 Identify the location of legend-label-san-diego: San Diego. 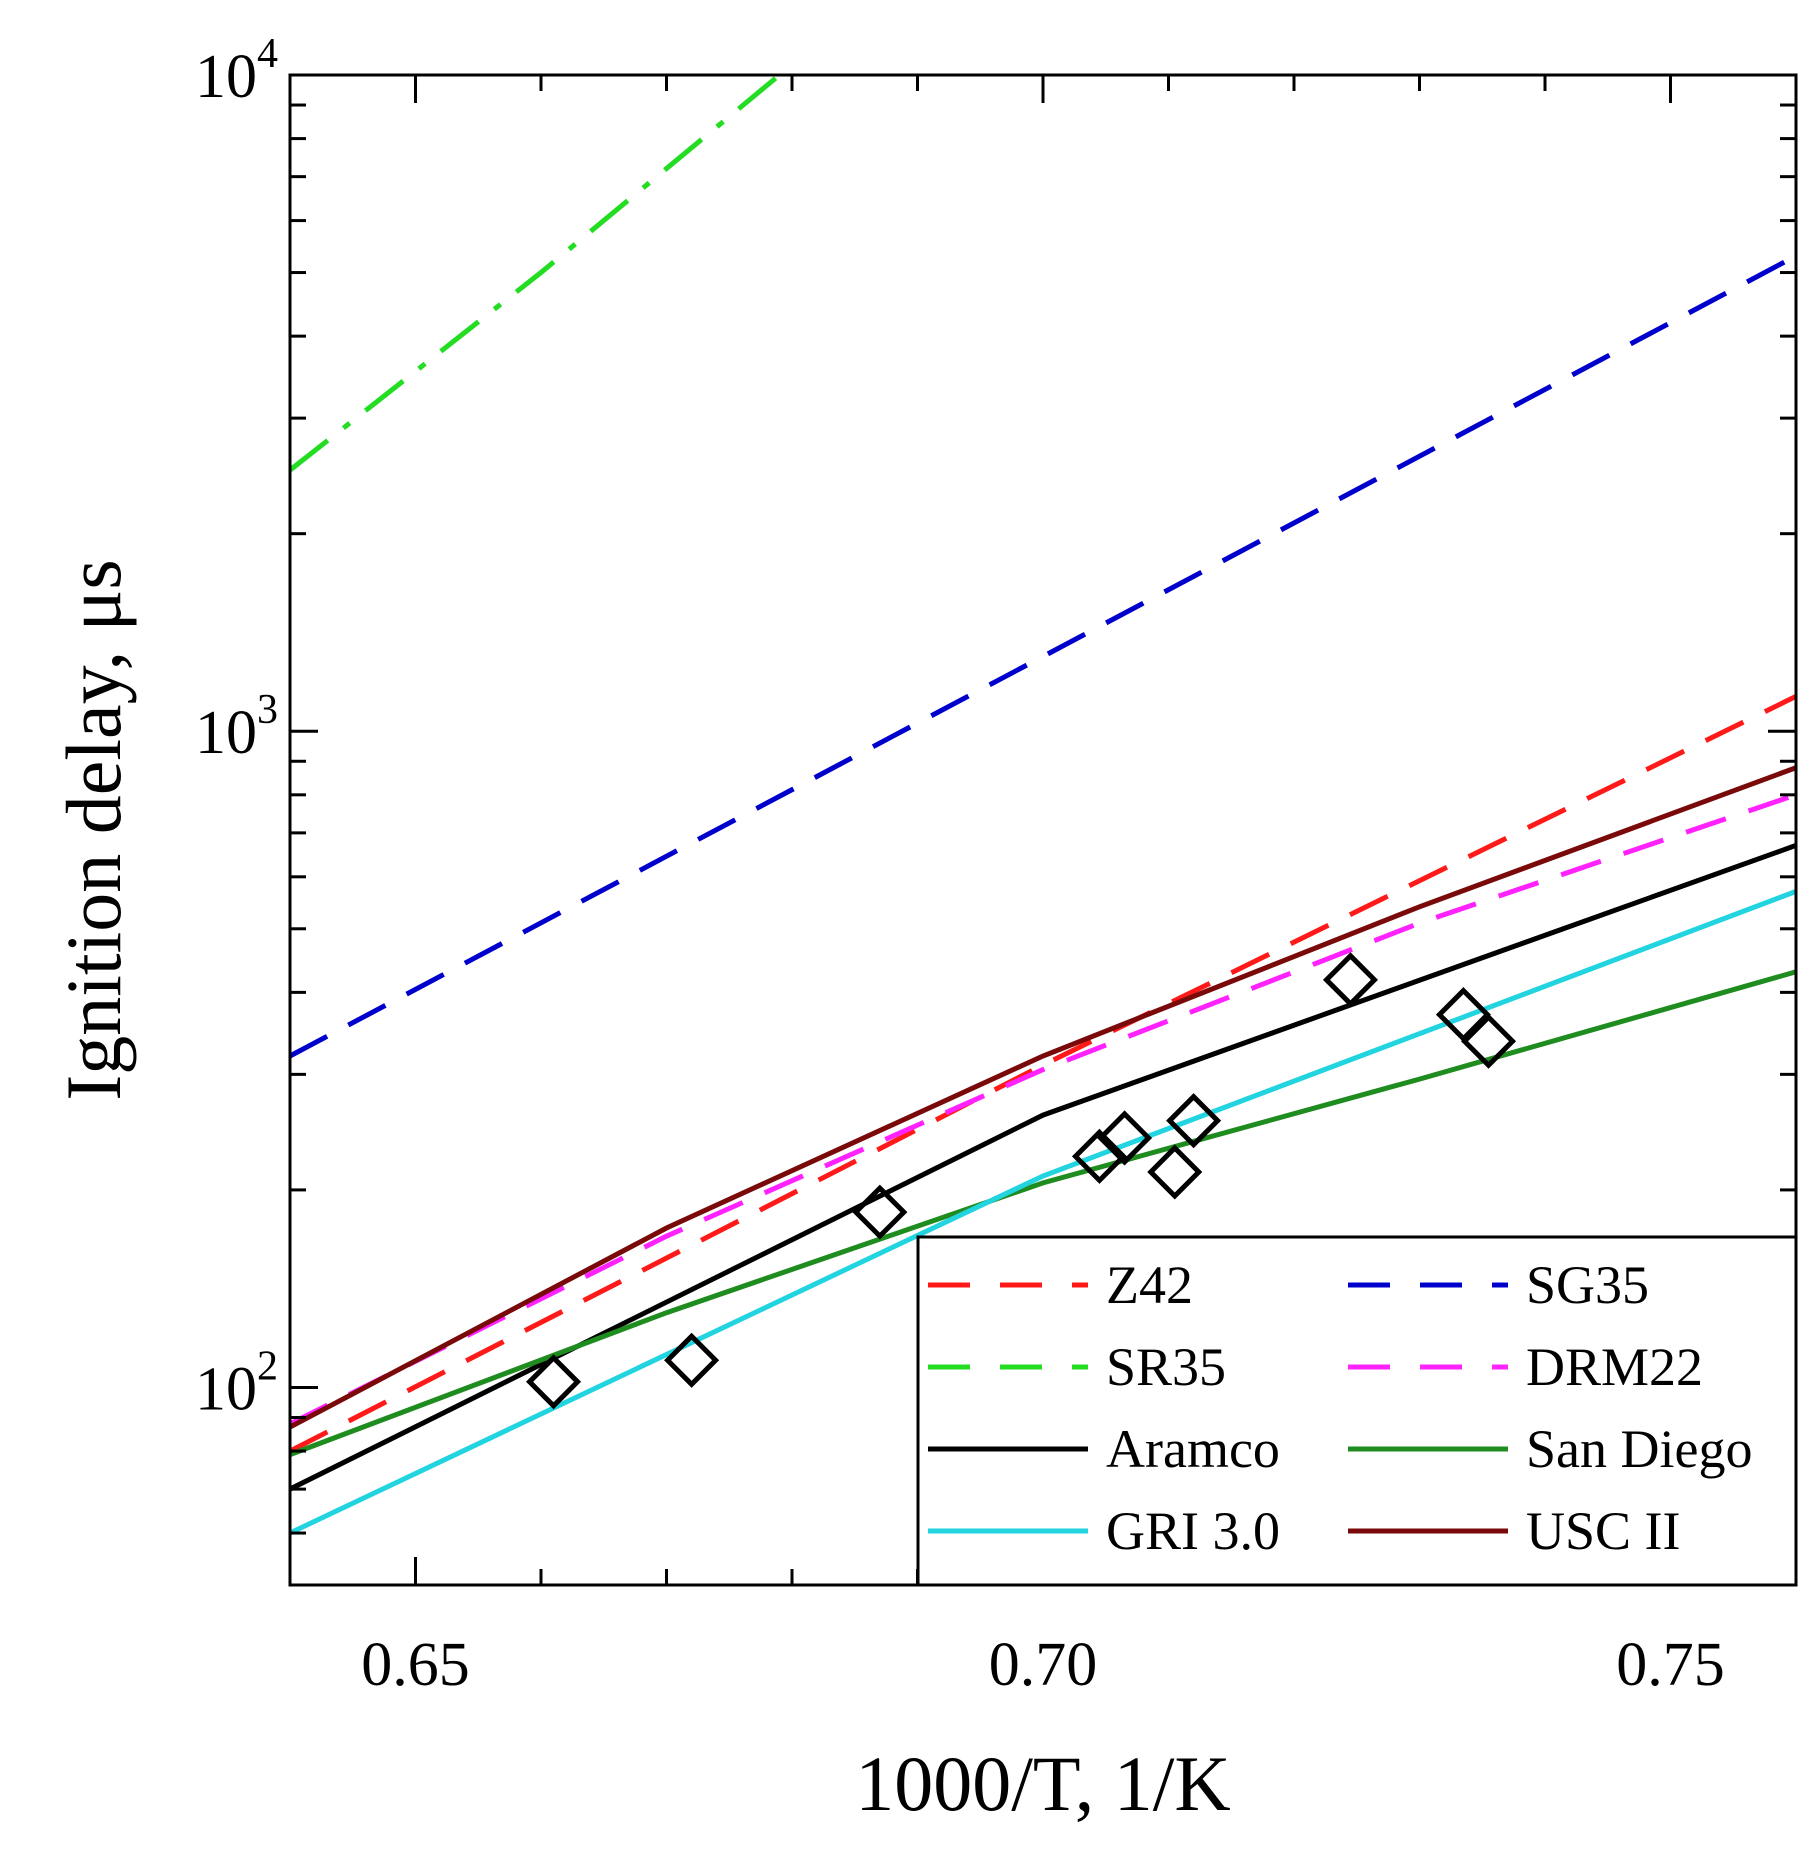
(1639, 1449).